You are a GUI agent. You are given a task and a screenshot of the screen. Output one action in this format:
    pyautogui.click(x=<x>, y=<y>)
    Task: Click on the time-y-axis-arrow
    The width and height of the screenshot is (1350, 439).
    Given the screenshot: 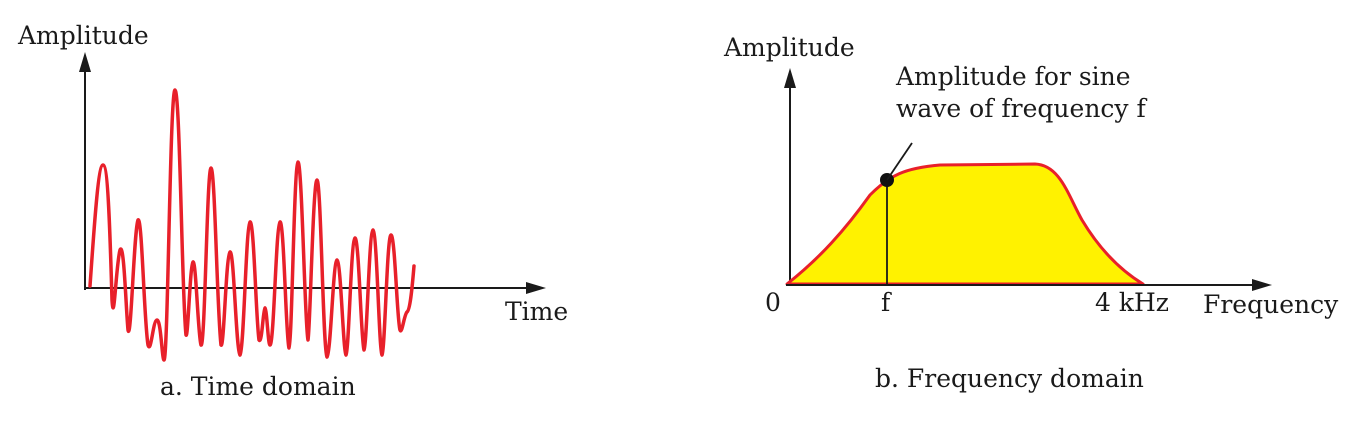 What is the action you would take?
    pyautogui.click(x=85, y=62)
    